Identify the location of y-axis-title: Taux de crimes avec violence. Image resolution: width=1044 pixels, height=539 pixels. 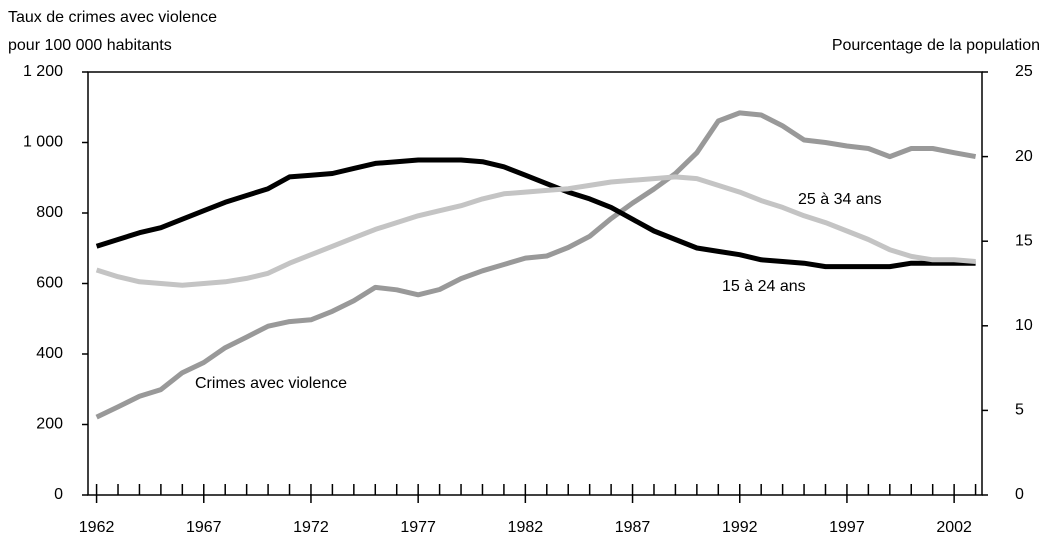
(112, 17).